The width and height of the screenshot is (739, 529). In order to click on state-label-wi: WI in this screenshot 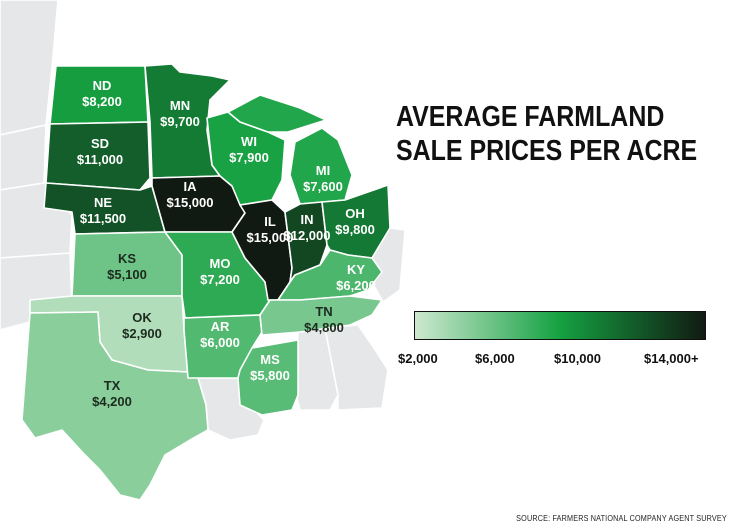, I will do `click(249, 141)`.